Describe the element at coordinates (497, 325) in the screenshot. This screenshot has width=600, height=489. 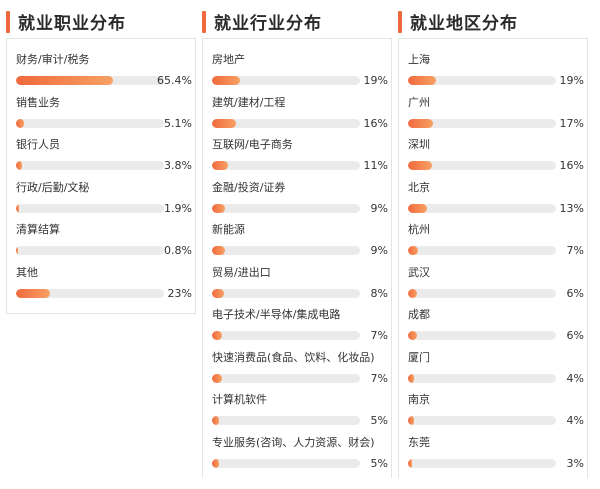
I see `distribution-item: 成都 6%` at that location.